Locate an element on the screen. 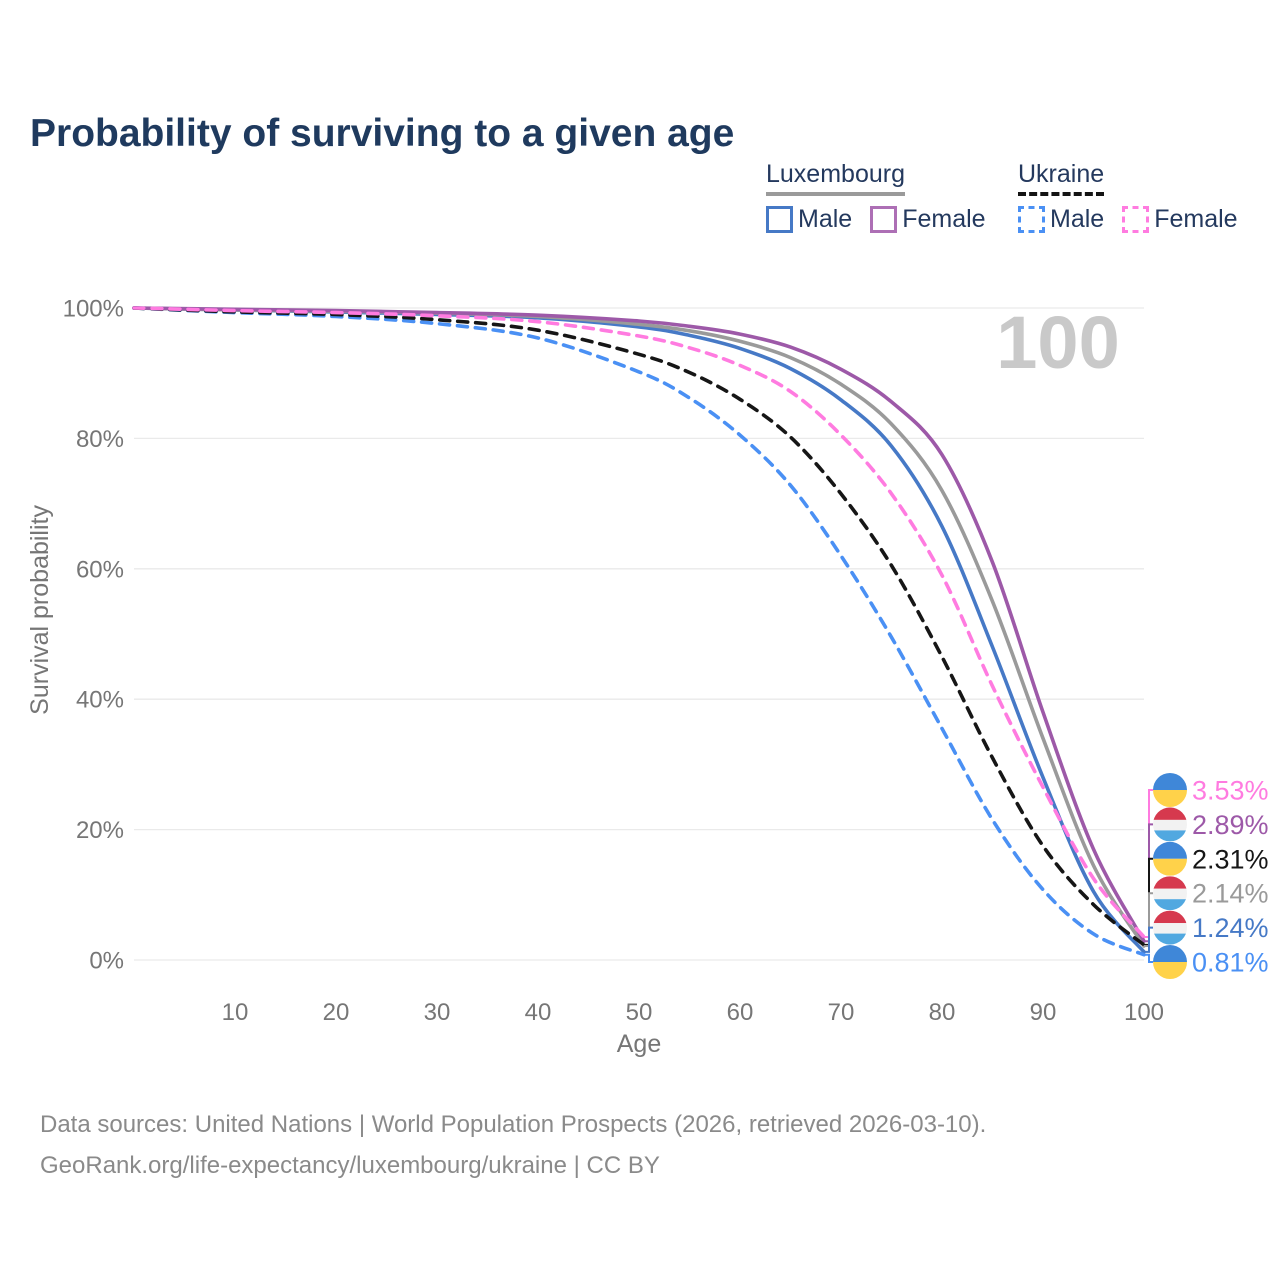 This screenshot has height=1280, width=1280. legend-item-luxembourg-male: Male is located at coordinates (809, 219).